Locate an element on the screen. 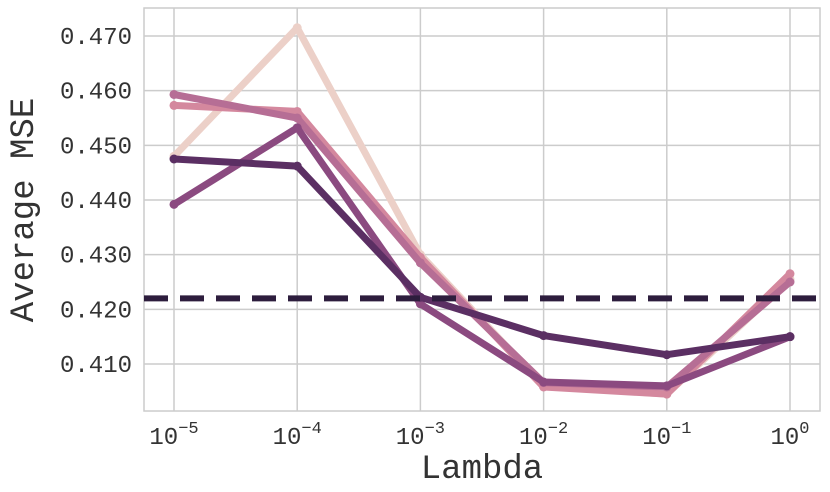  x-tick-label: 10⁻⁵ is located at coordinates (173, 436).